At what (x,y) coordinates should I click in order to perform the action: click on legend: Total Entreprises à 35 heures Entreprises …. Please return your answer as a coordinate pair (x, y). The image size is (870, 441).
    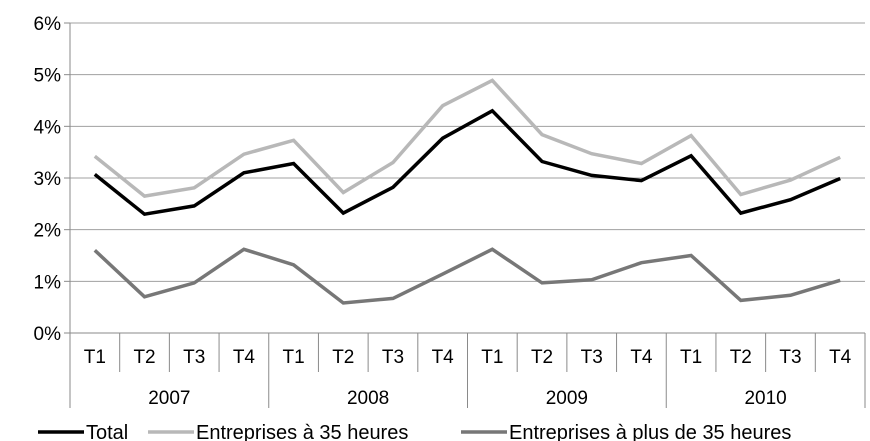
    Looking at the image, I should click on (414, 431).